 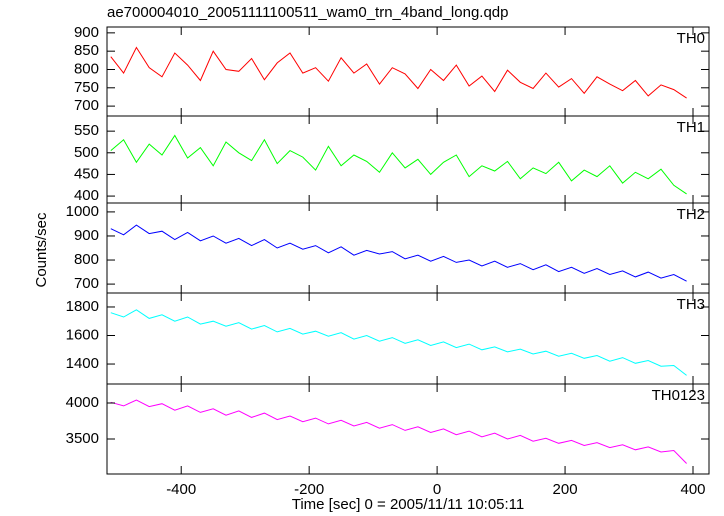 What do you see at coordinates (691, 304) in the screenshot?
I see `panel-label: TH3` at bounding box center [691, 304].